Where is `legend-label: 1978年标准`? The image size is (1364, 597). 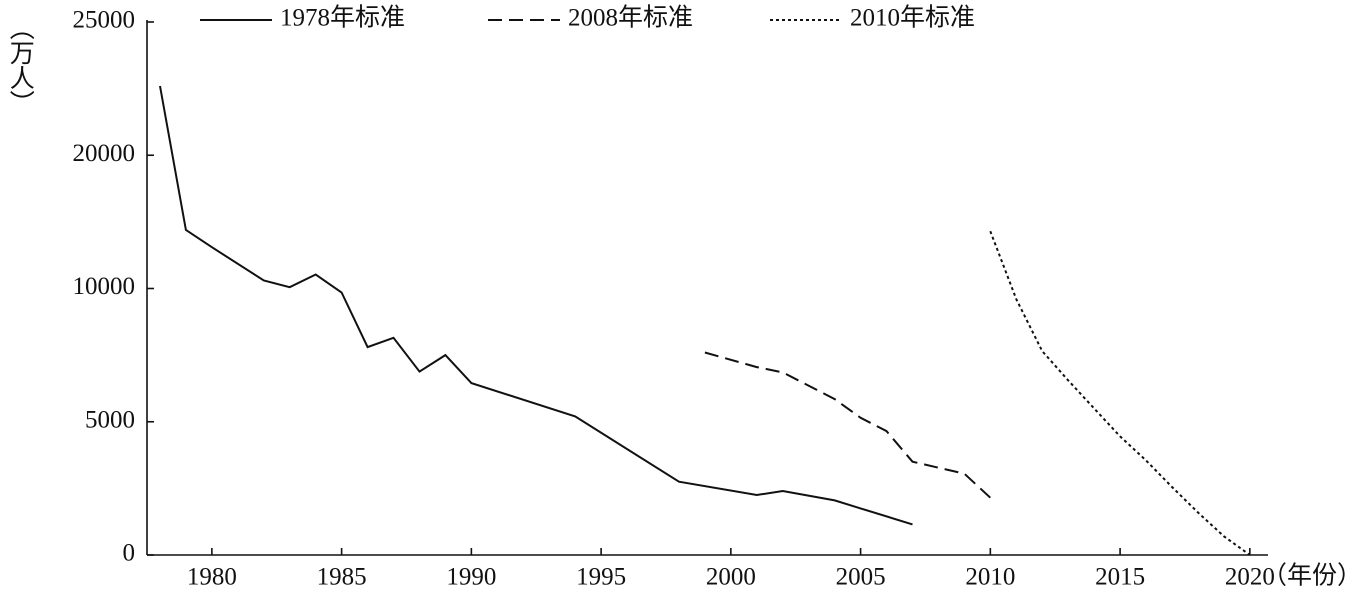 legend-label: 1978年标准 is located at coordinates (342, 18).